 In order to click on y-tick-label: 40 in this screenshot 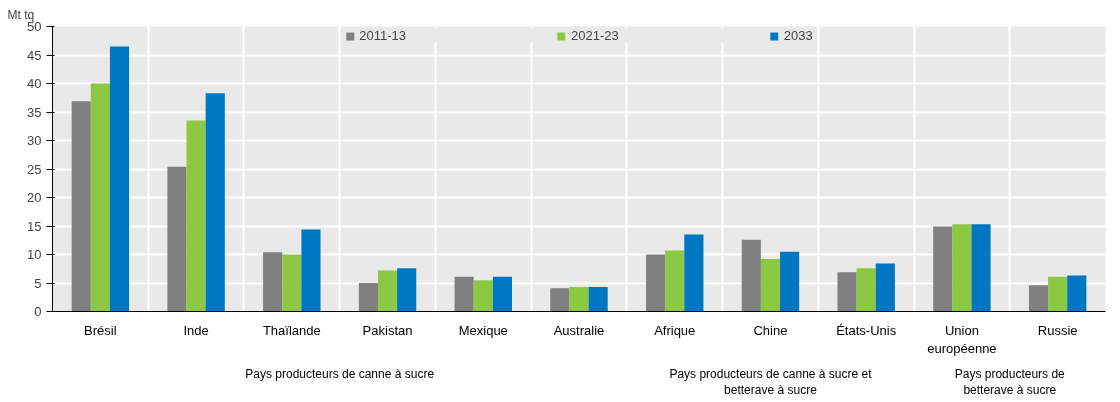, I will do `click(34, 83)`.